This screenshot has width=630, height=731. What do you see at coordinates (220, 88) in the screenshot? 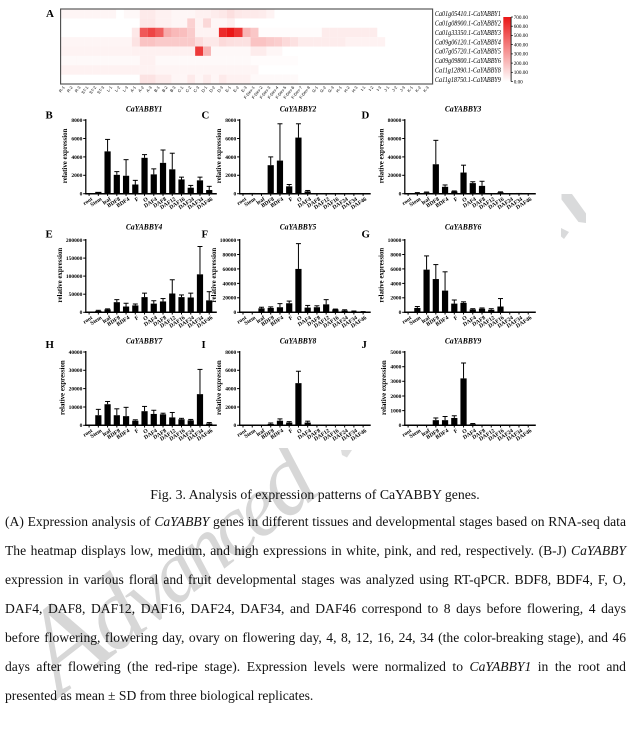
I see `svg-text: D-3` at bounding box center [220, 88].